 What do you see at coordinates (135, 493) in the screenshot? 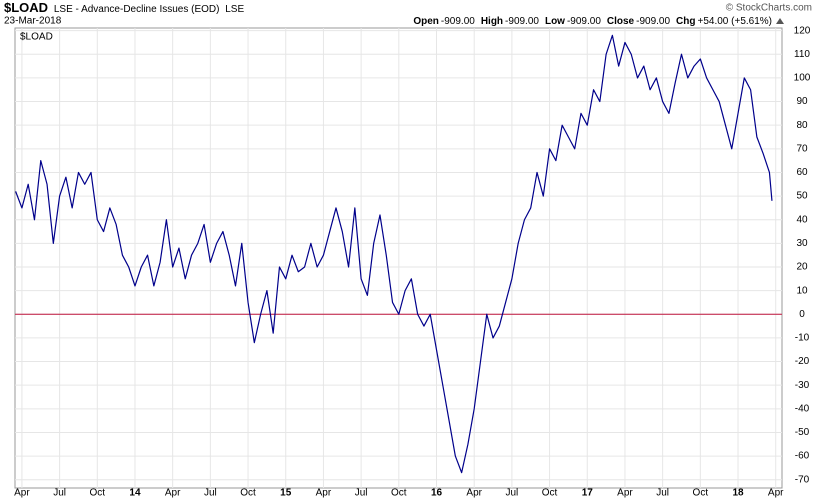
I see `x-tick-label: 14` at bounding box center [135, 493].